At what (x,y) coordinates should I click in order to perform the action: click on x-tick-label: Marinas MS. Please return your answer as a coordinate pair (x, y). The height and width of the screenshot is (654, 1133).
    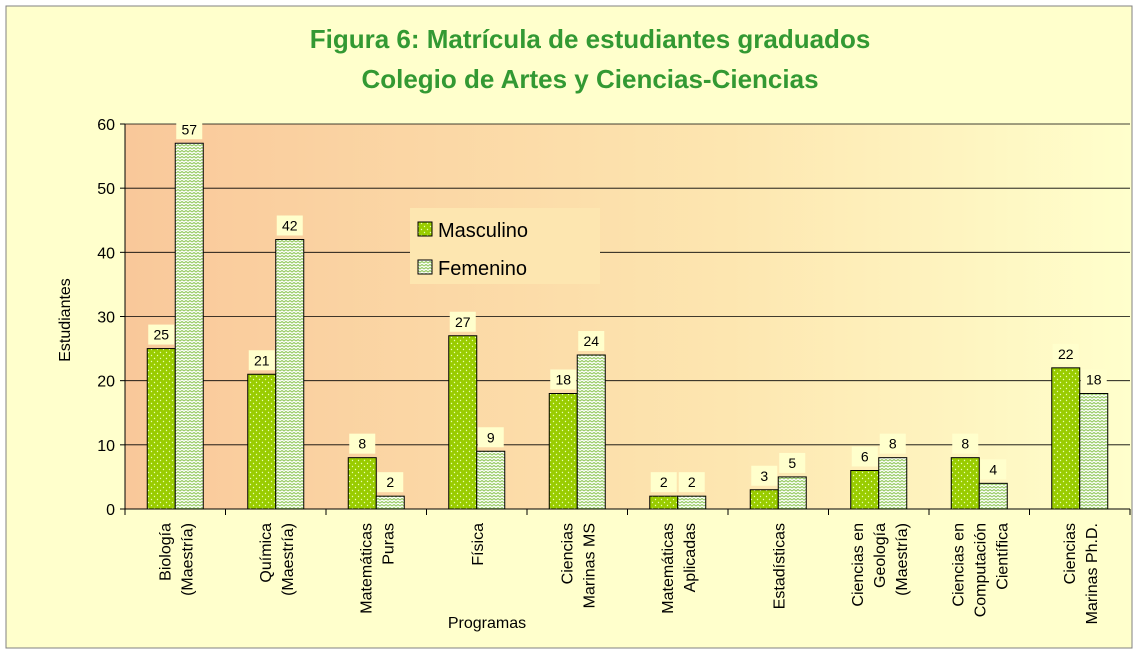
    Looking at the image, I should click on (589, 565).